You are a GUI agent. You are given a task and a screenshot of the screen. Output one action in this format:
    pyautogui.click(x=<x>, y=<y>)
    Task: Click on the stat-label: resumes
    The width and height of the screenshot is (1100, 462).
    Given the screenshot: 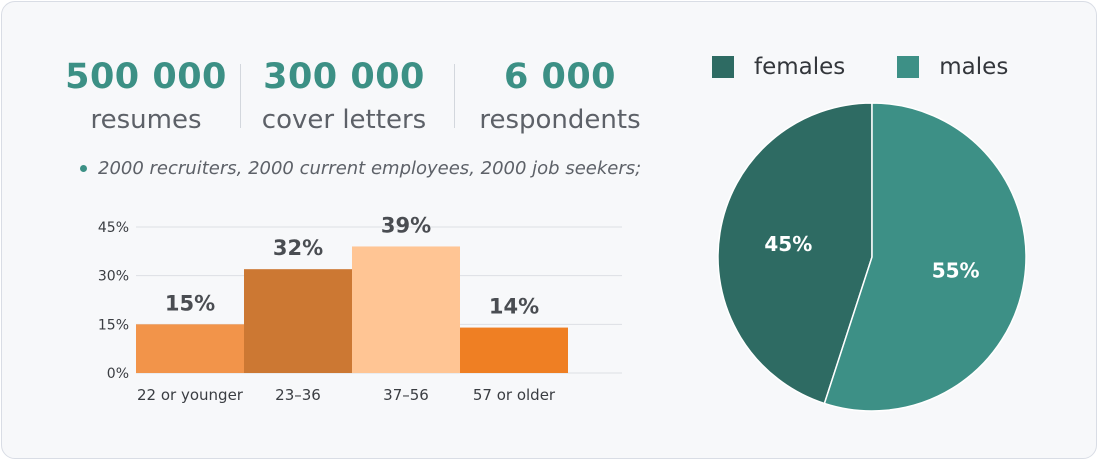 What is the action you would take?
    pyautogui.click(x=146, y=120)
    